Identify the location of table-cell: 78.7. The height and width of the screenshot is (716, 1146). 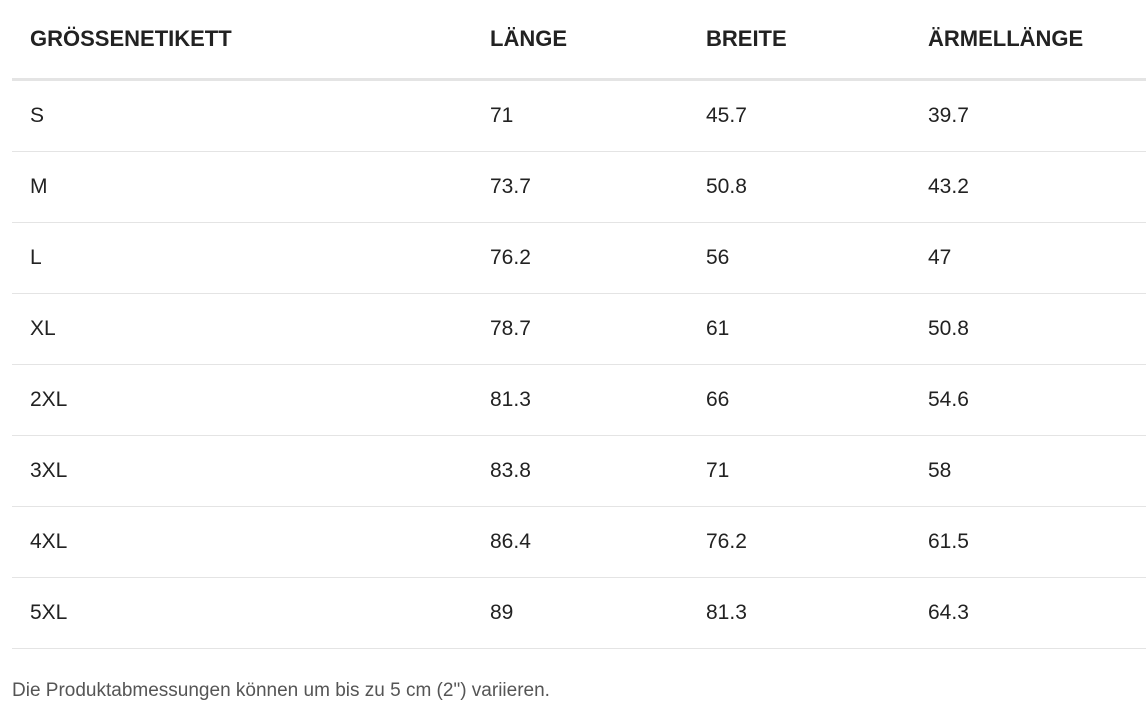
(580, 329).